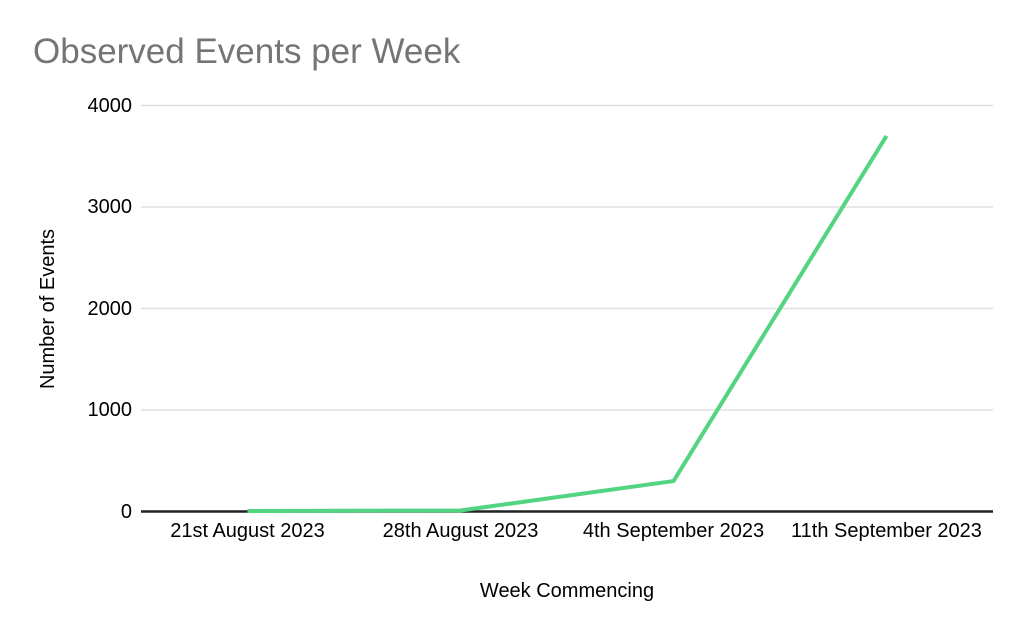  Describe the element at coordinates (110, 410) in the screenshot. I see `y-tick-label: 1000` at that location.